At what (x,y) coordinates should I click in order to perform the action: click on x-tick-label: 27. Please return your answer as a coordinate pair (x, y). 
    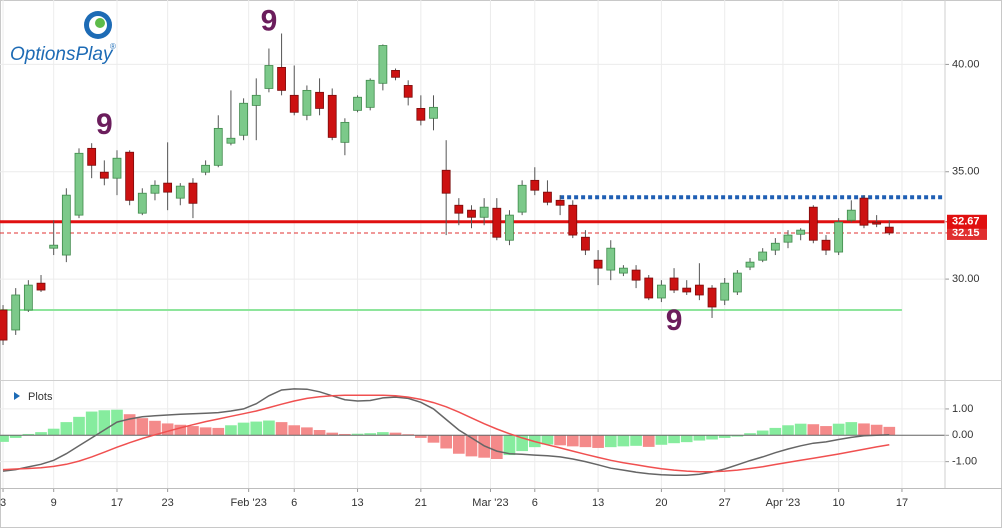
    Looking at the image, I should click on (725, 503).